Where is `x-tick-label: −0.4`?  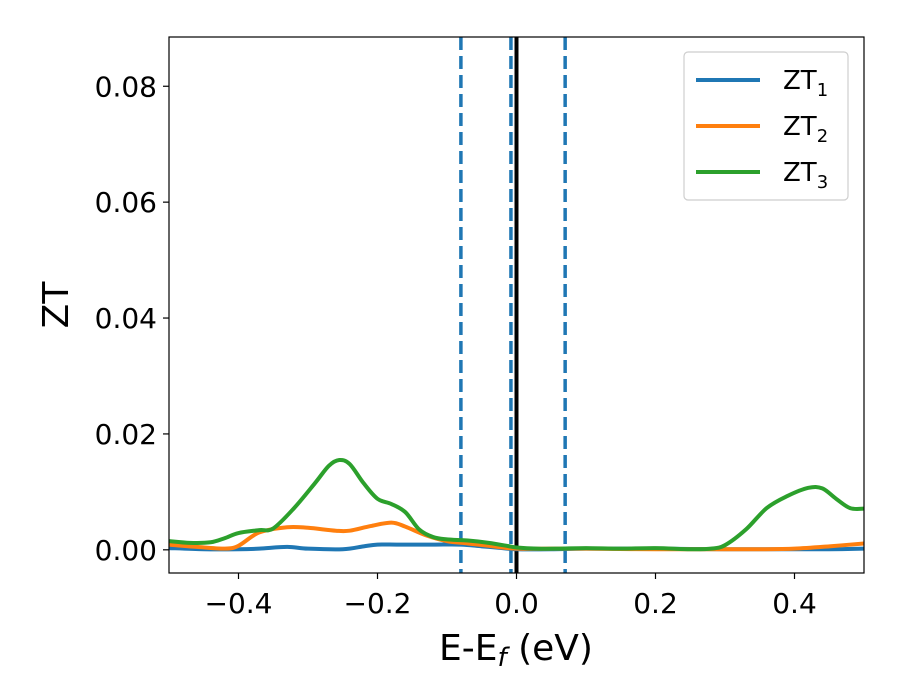 x-tick-label: −0.4 is located at coordinates (239, 603).